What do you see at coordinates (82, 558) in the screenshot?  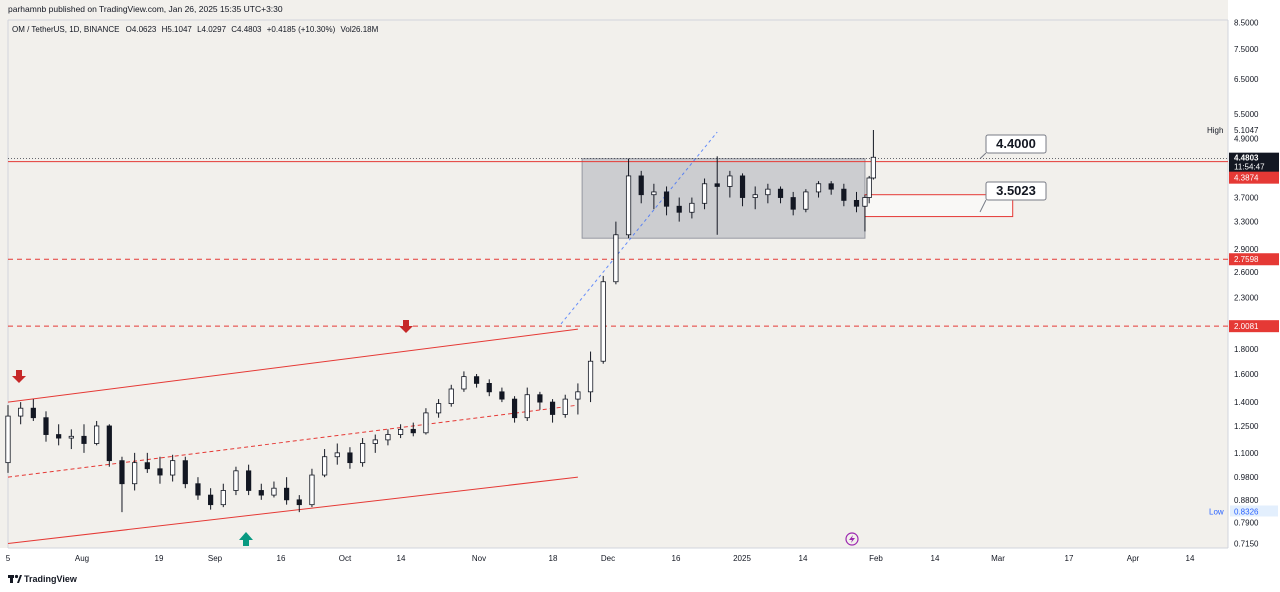 I see `time-tick-label: Aug` at bounding box center [82, 558].